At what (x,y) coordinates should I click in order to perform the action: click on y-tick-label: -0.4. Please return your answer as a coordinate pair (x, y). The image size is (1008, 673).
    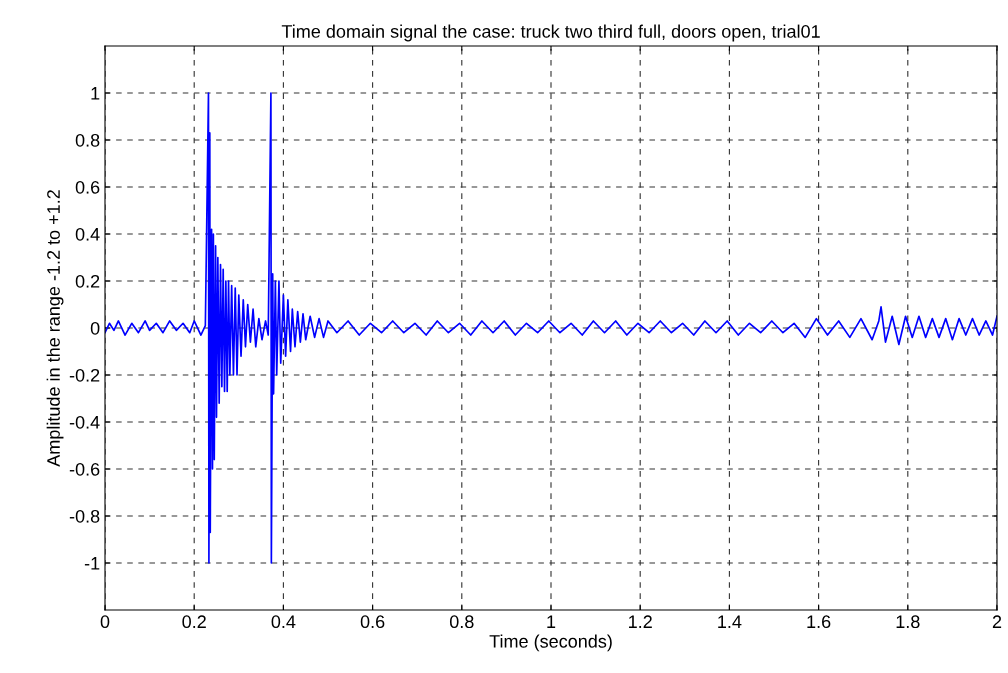
    Looking at the image, I should click on (84, 422).